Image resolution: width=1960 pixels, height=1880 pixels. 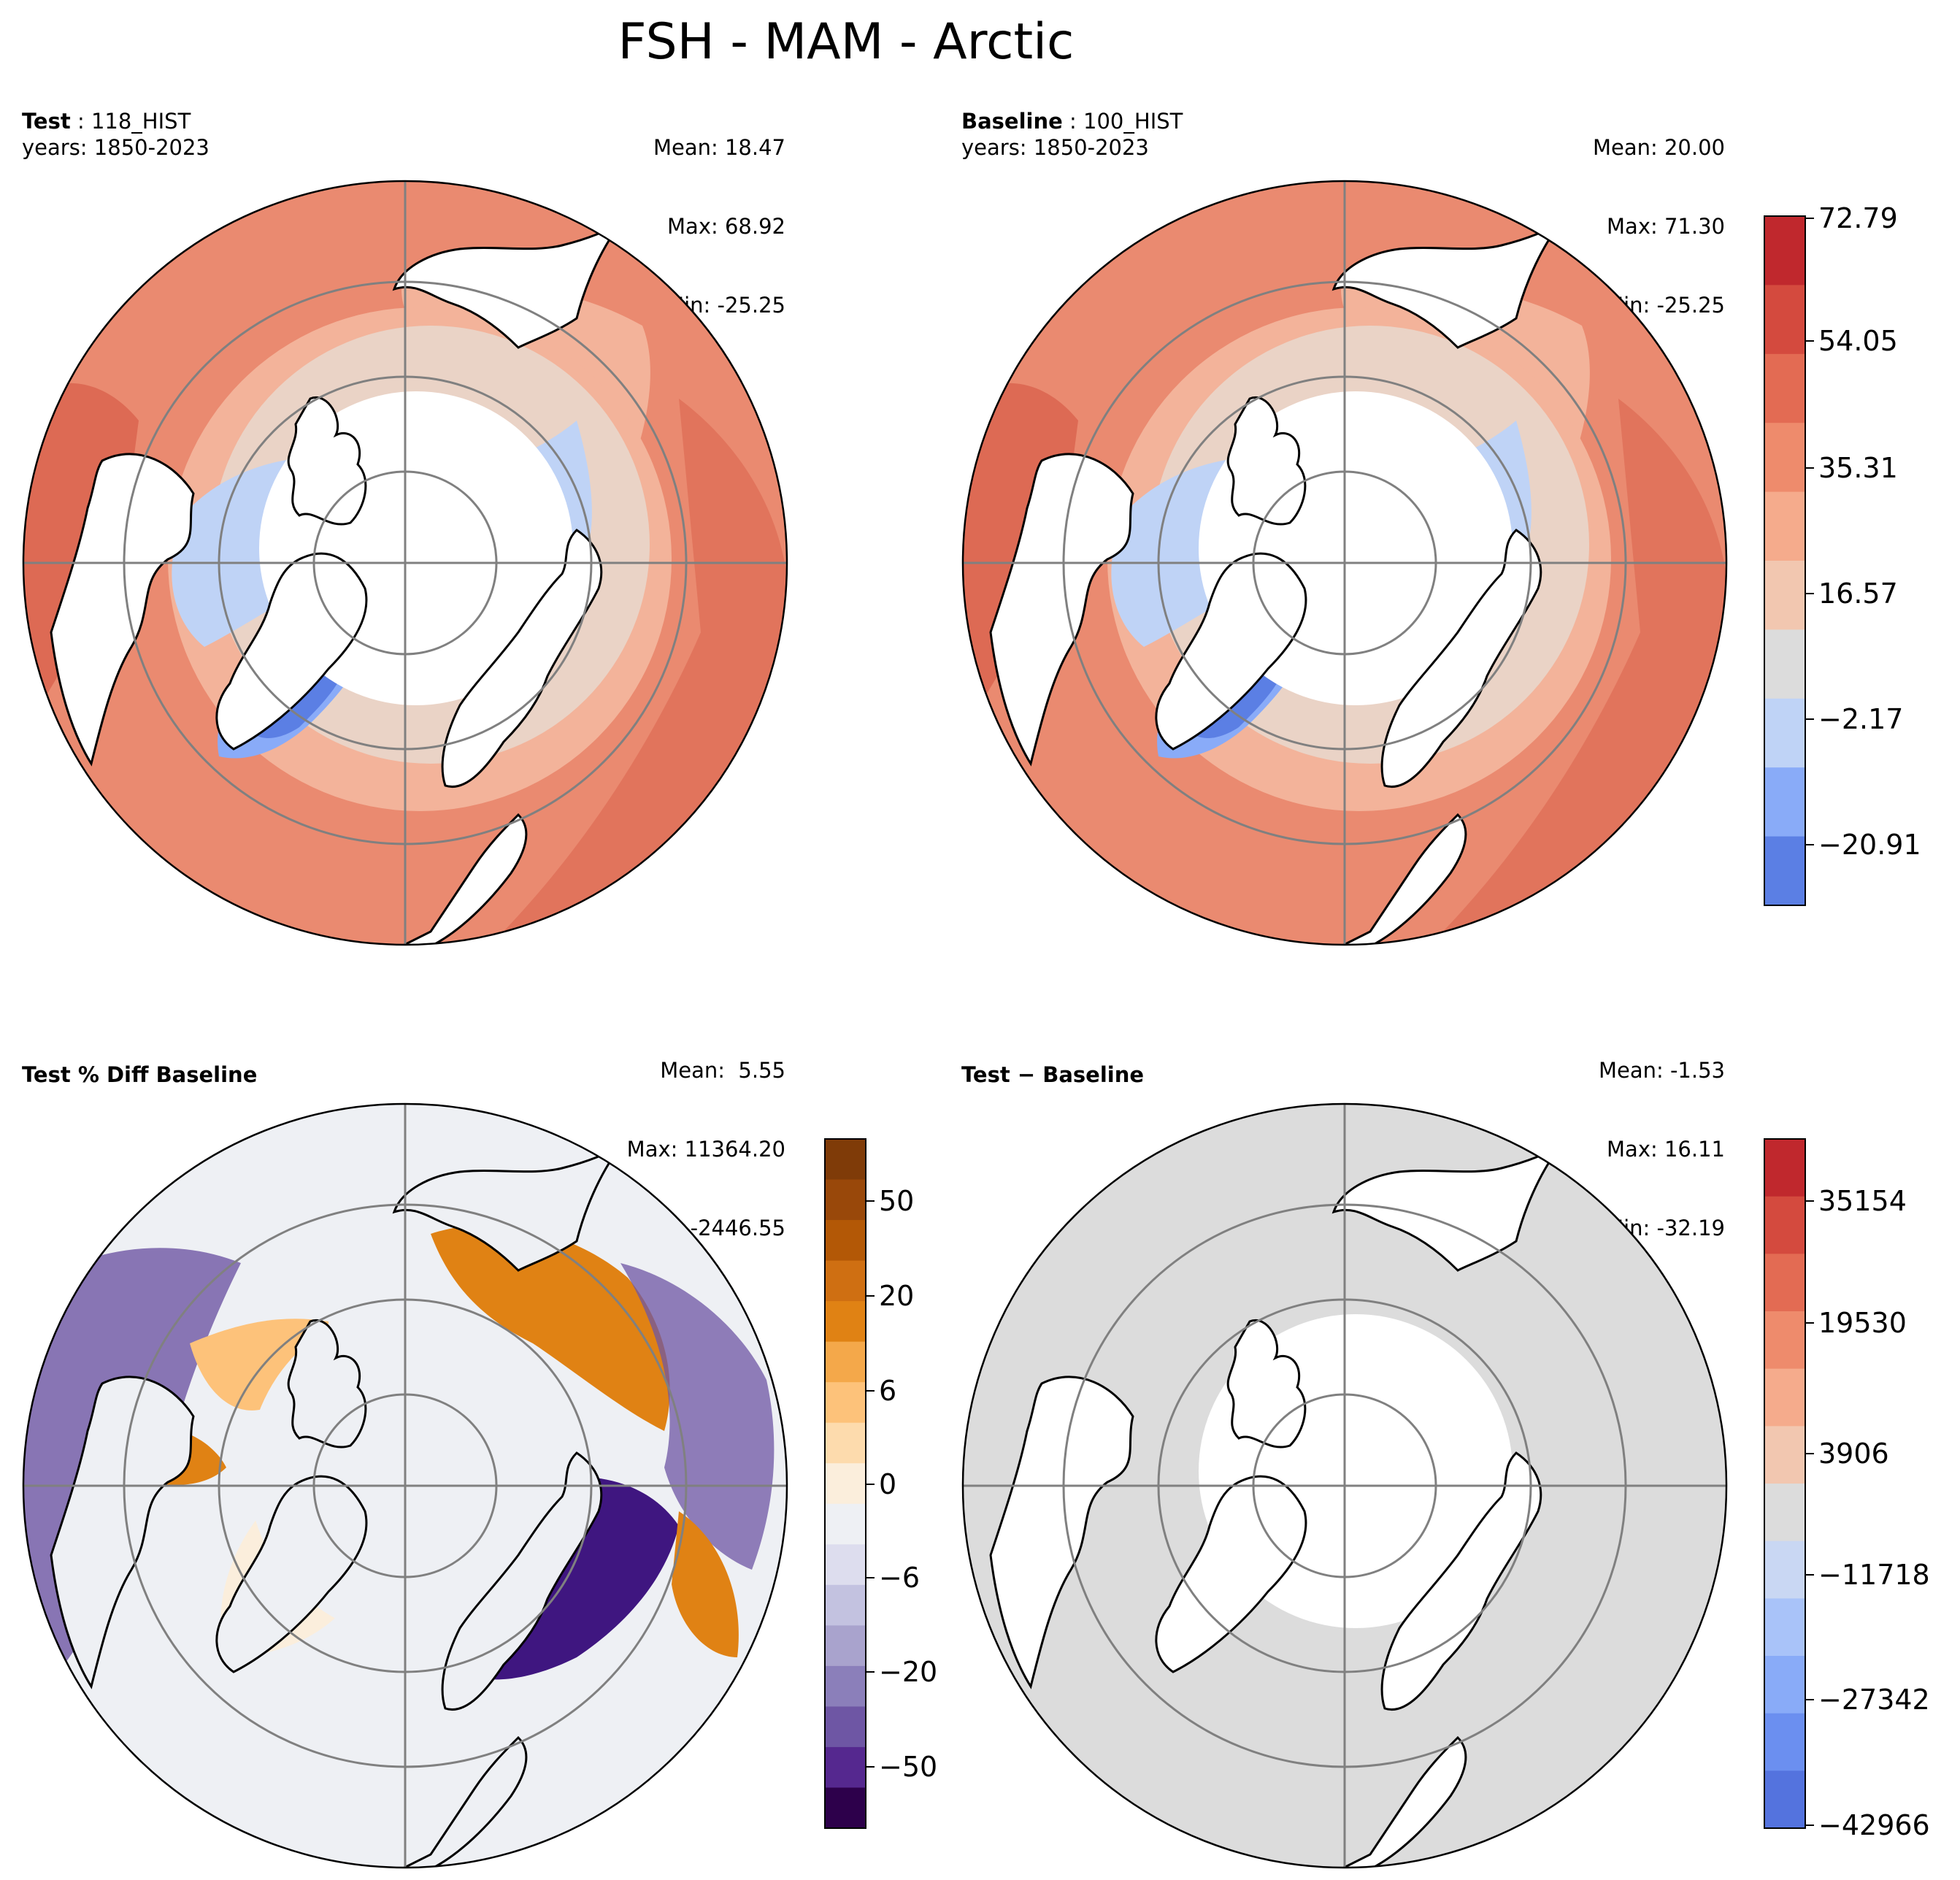 What do you see at coordinates (1858, 468) in the screenshot?
I see `colorbar-tick-label: 35.31` at bounding box center [1858, 468].